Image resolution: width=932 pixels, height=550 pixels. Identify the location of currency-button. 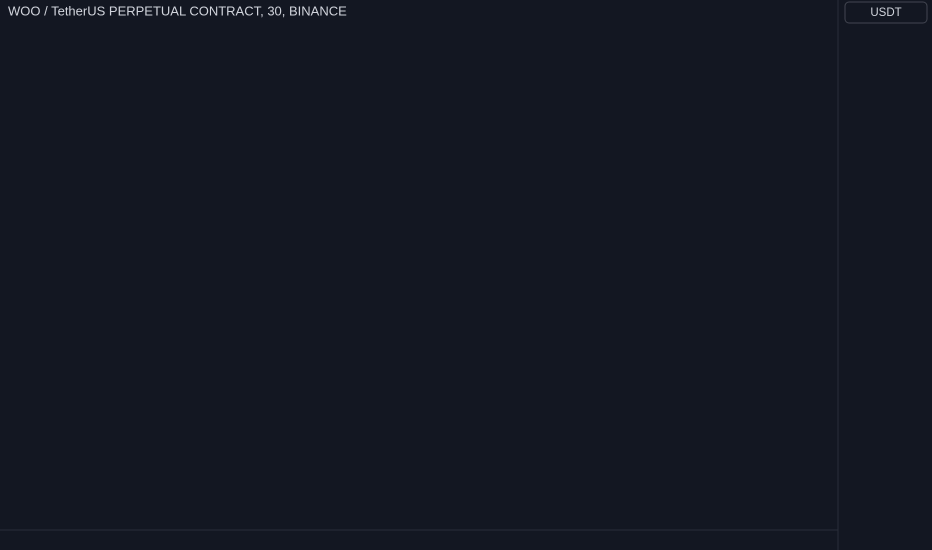
(886, 12).